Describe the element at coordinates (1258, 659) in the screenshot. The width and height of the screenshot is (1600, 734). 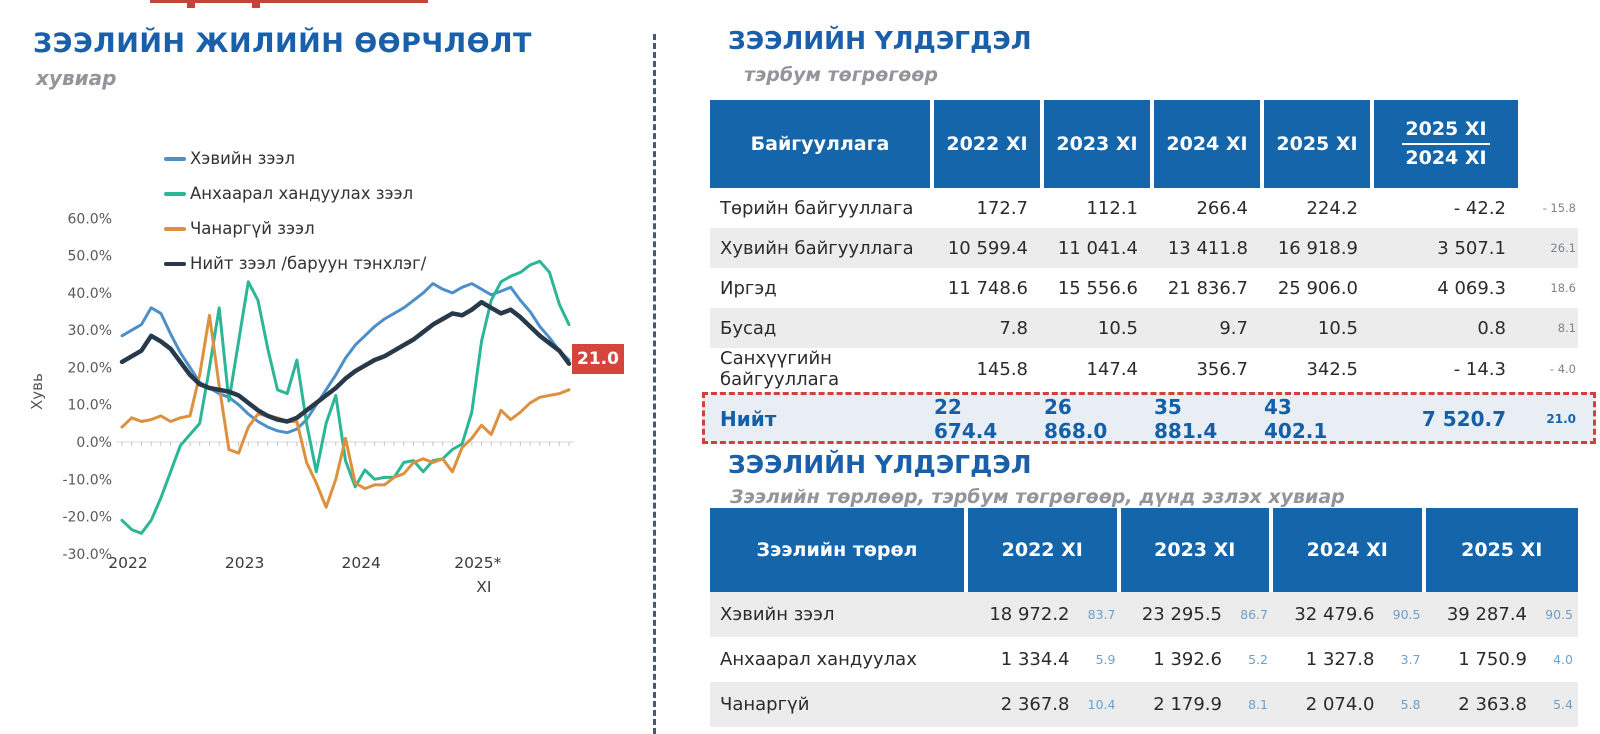
I see `share-percent: 5.2` at that location.